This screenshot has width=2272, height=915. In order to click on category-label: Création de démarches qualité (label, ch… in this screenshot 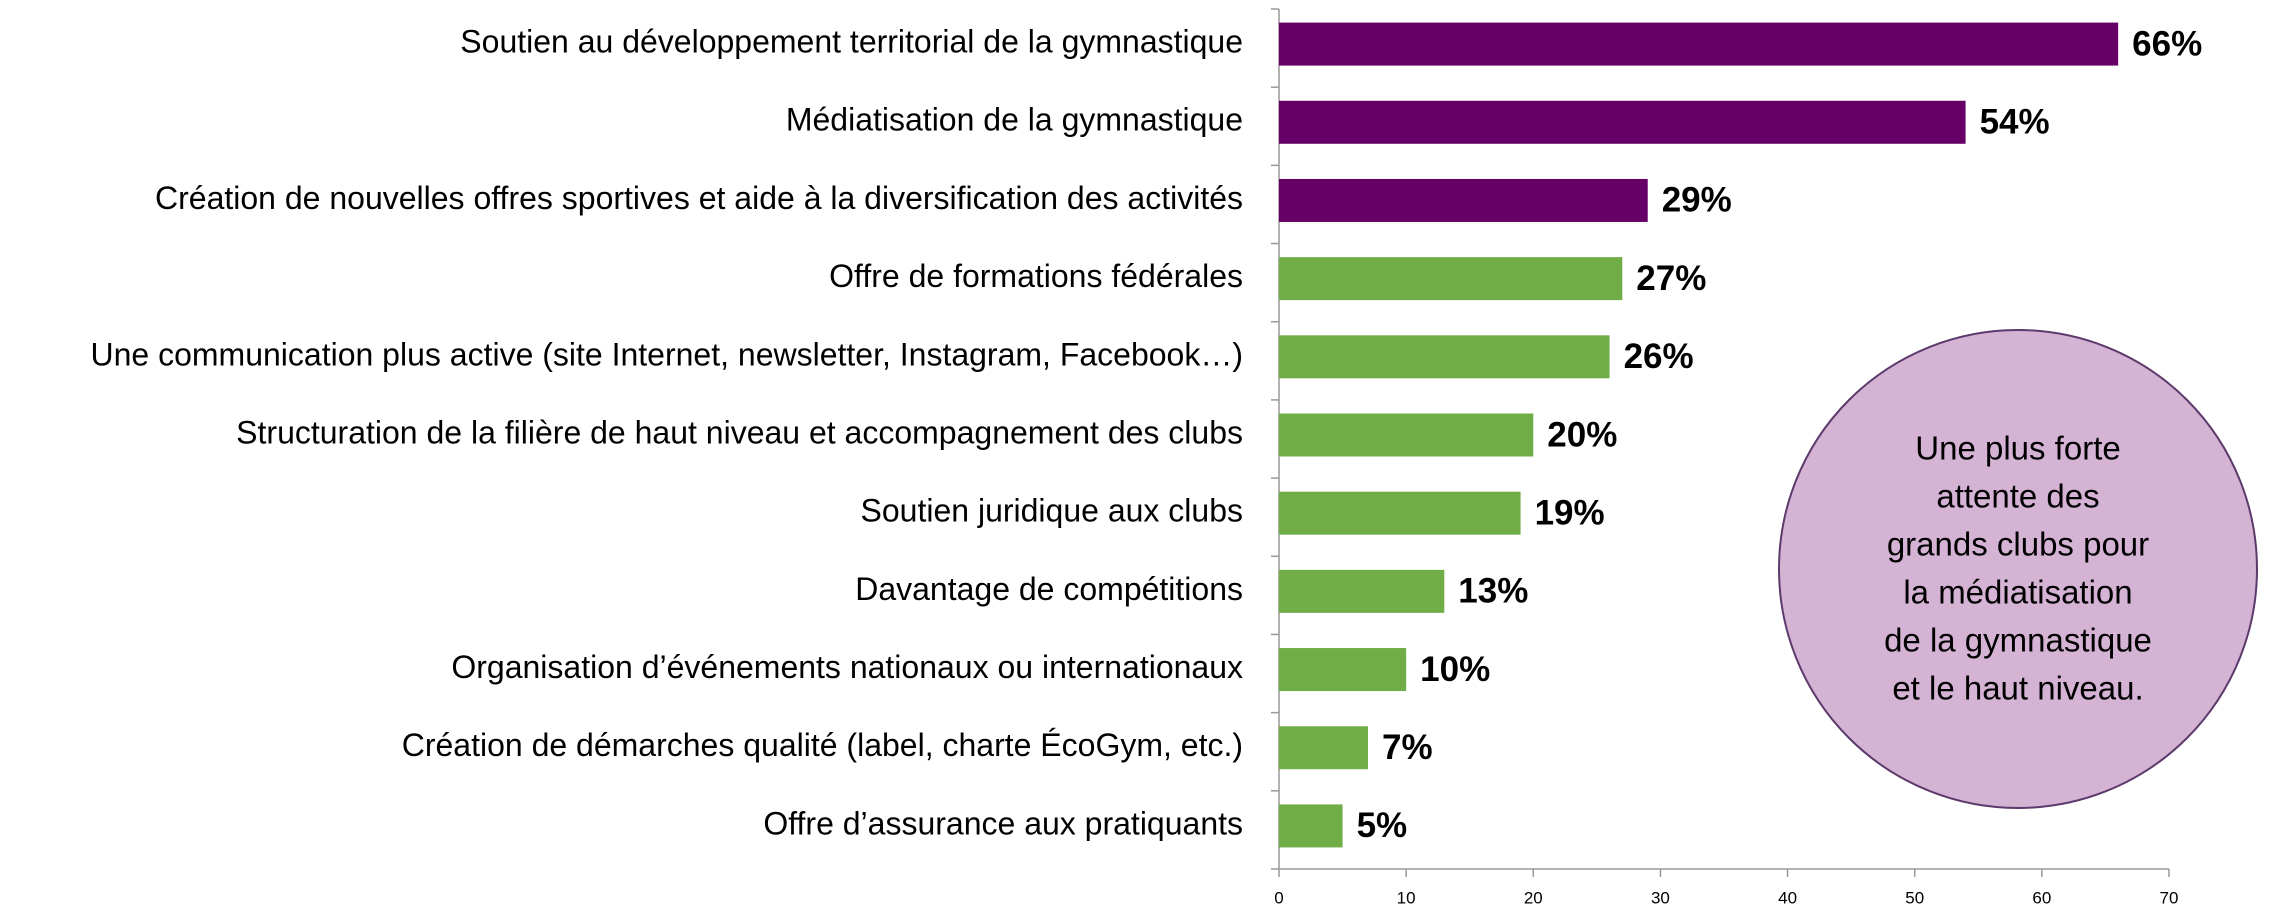, I will do `click(822, 745)`.